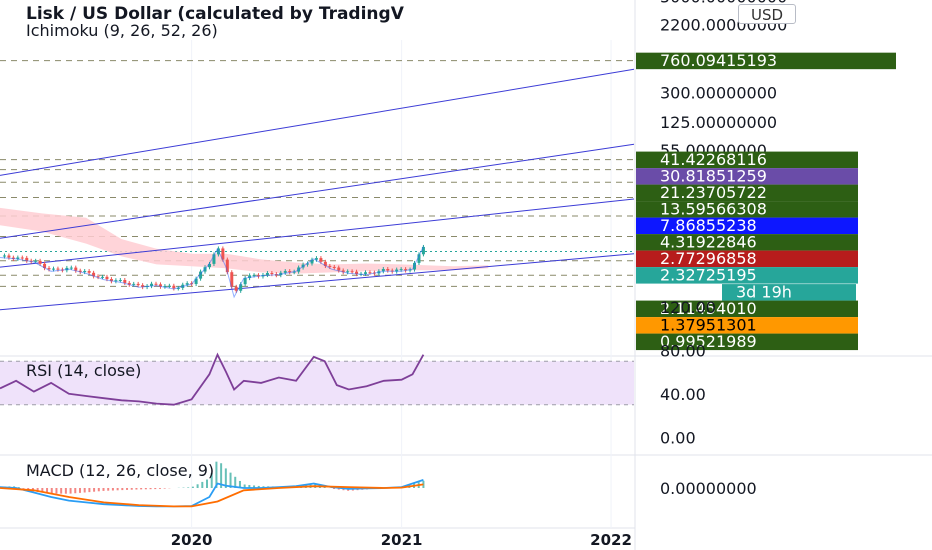 The height and width of the screenshot is (550, 932). What do you see at coordinates (120, 470) in the screenshot?
I see `macd-legend: MACD (12, 26, close, 9)` at bounding box center [120, 470].